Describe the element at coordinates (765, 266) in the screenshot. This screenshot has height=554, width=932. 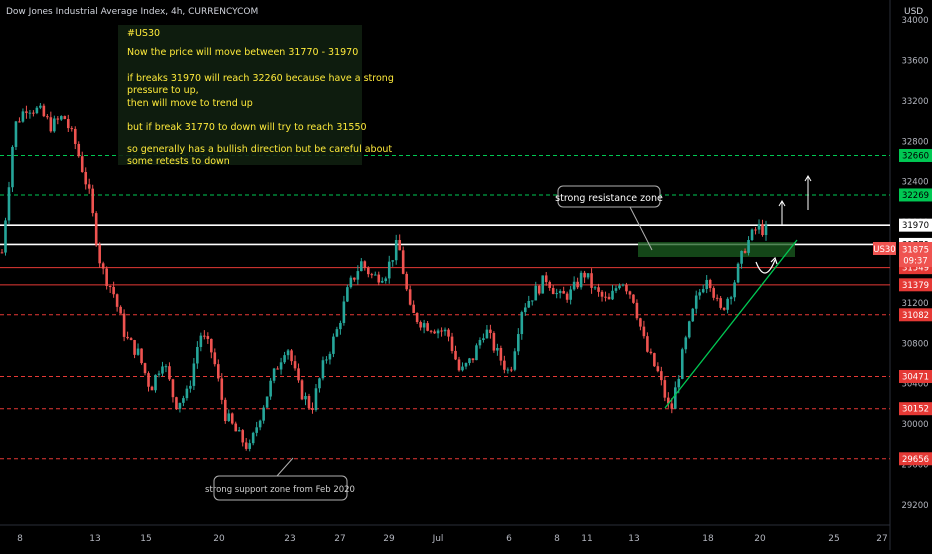
I see `retest-arrow` at that location.